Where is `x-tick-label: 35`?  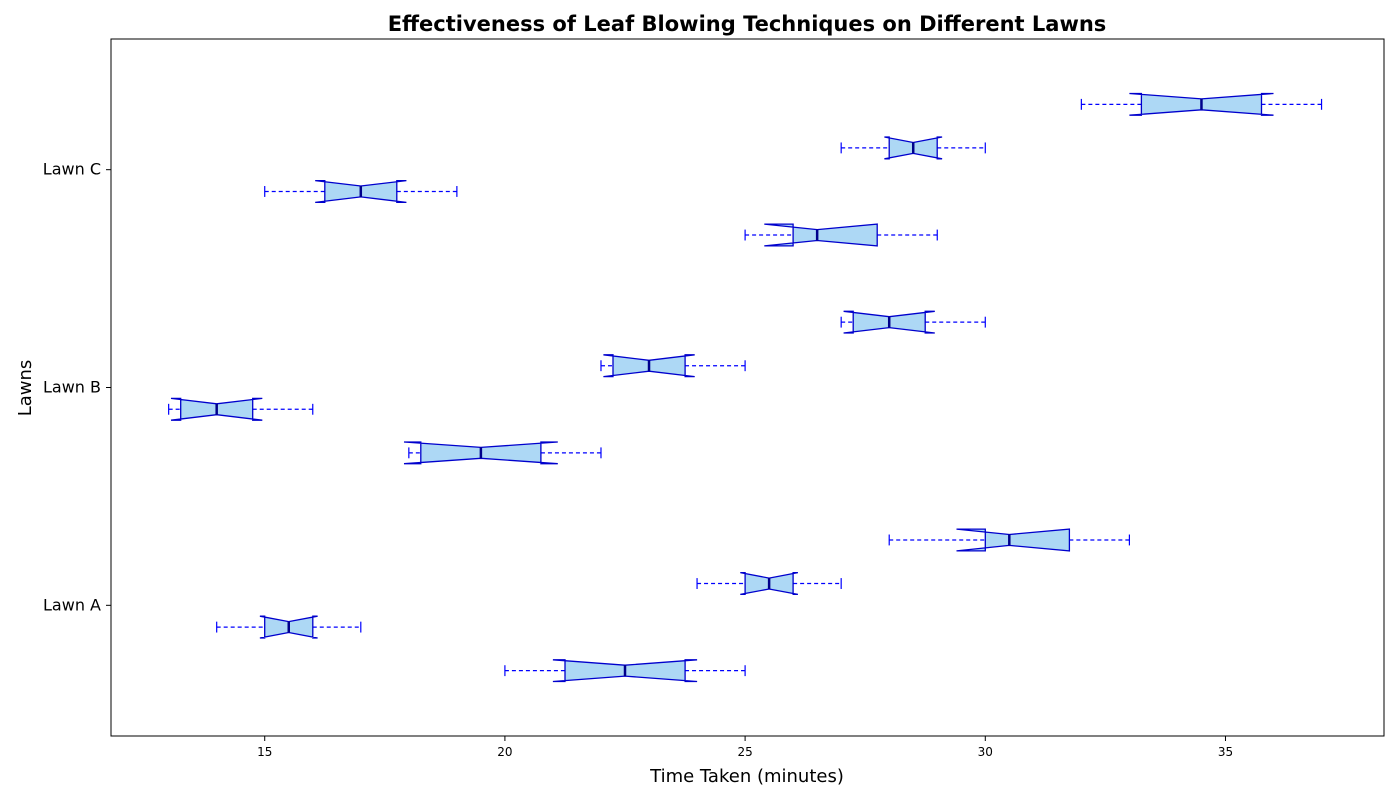
x-tick-label: 35 is located at coordinates (1225, 752).